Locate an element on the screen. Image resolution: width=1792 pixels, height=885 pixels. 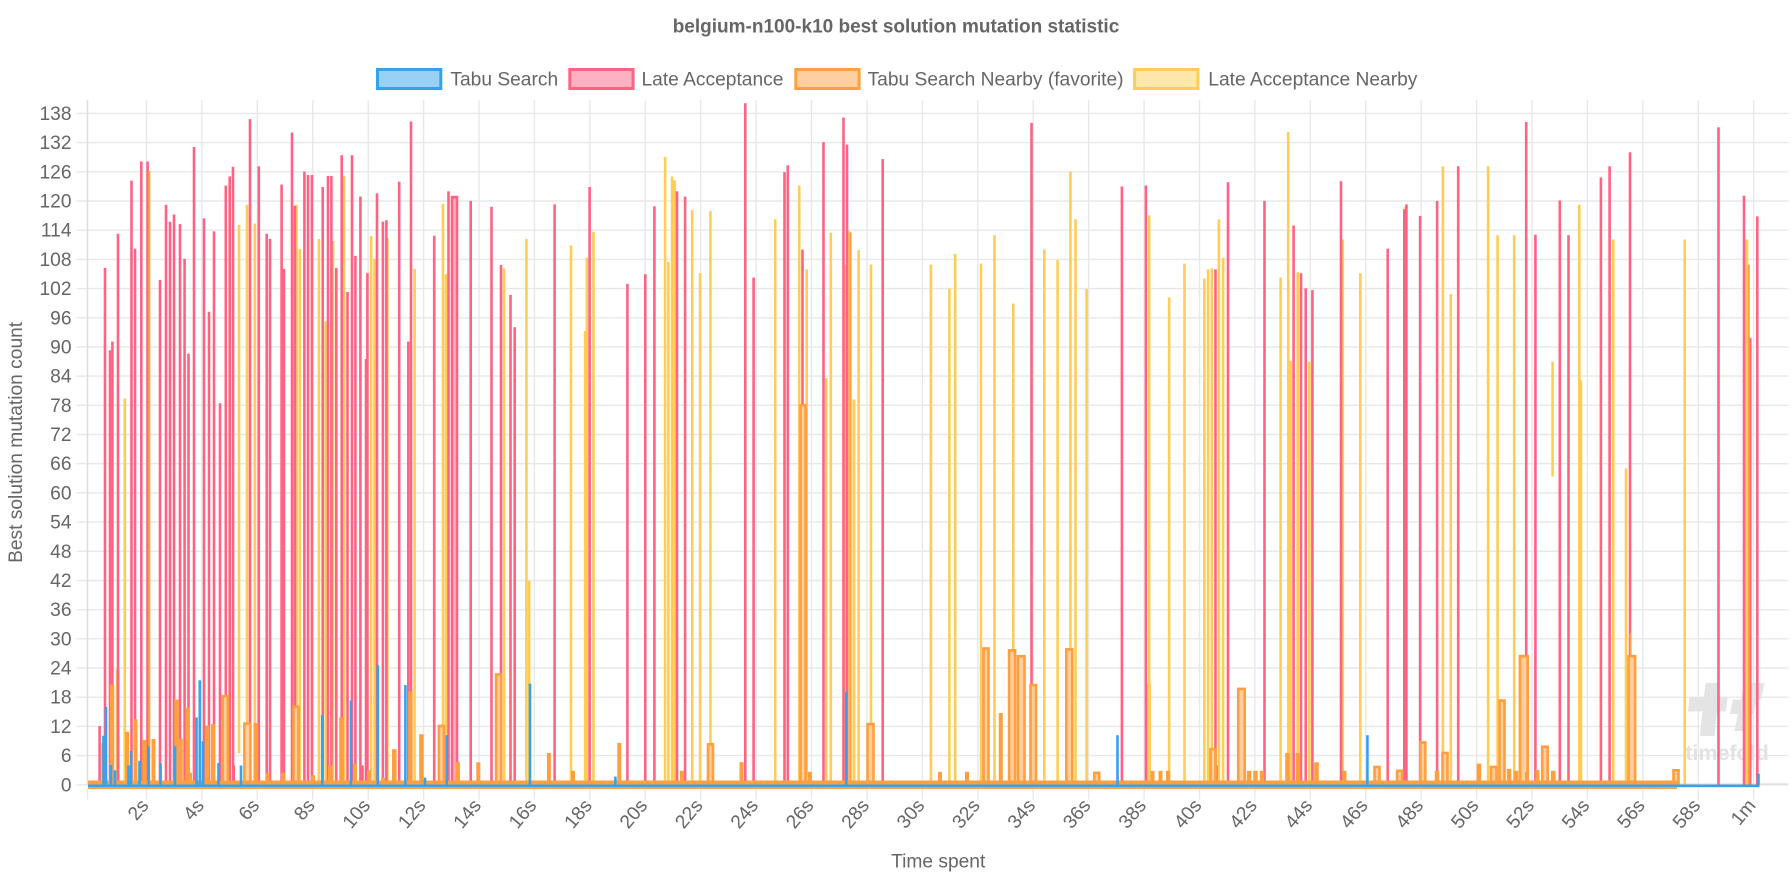
svg-text: 24 is located at coordinates (61, 669).